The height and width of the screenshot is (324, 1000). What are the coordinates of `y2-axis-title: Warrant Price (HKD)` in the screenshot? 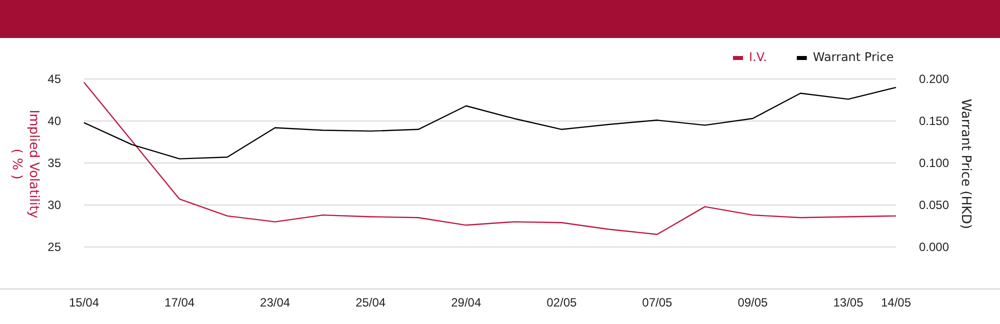 It's located at (965, 164).